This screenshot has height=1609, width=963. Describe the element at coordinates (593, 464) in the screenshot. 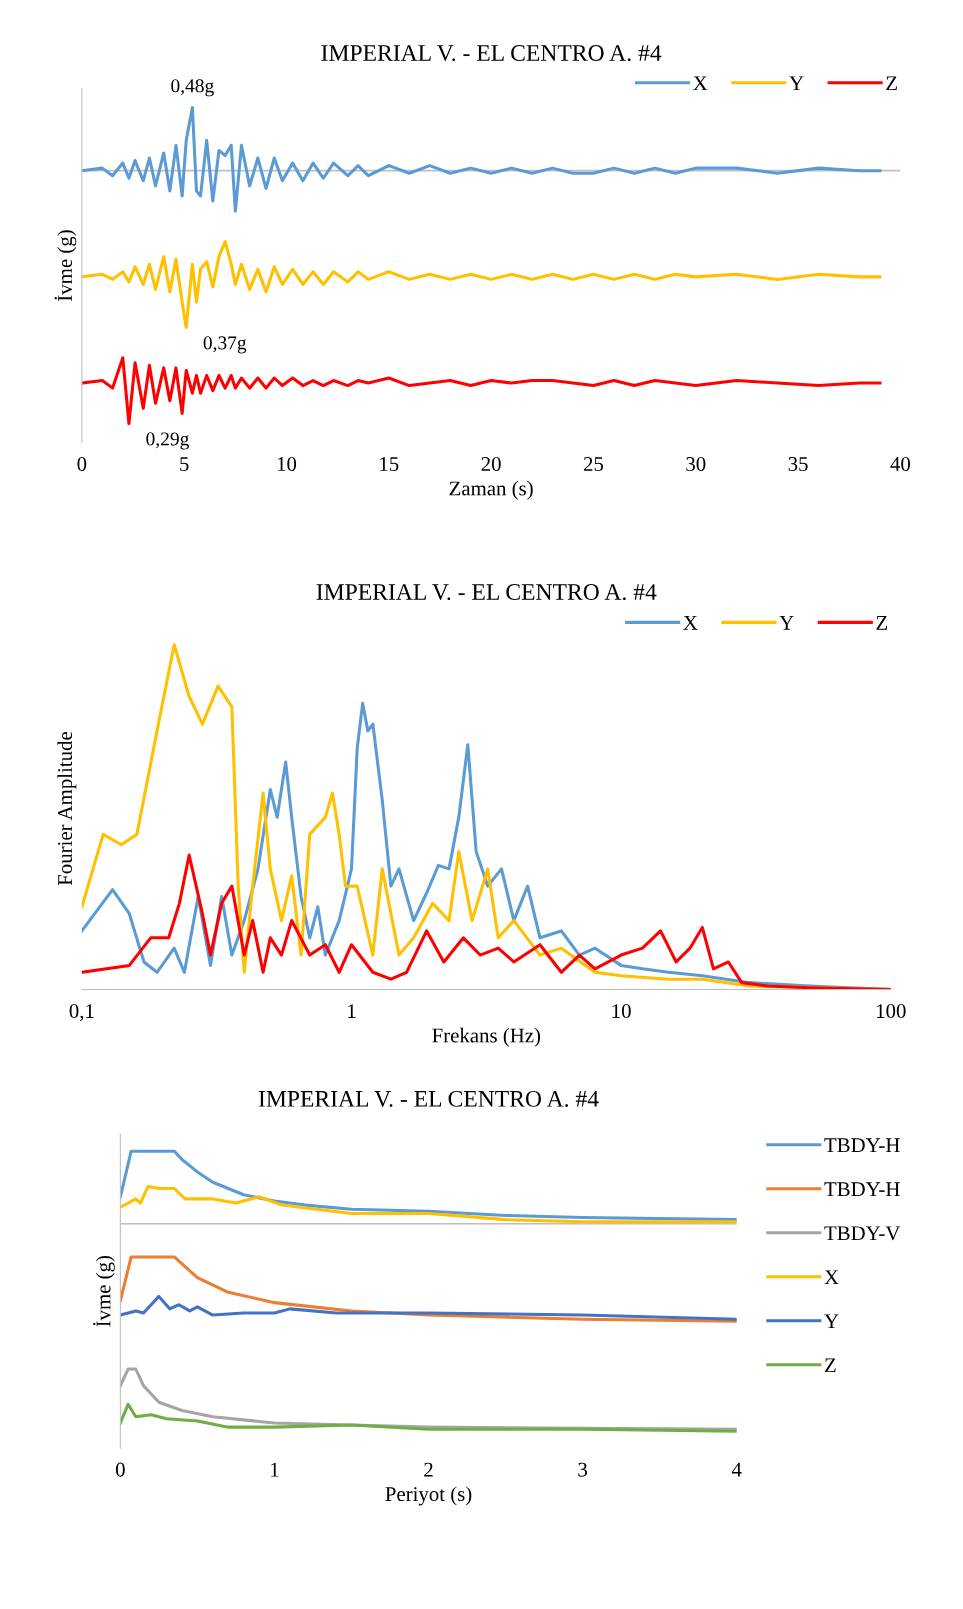

I see `x-tick-label: 25` at that location.